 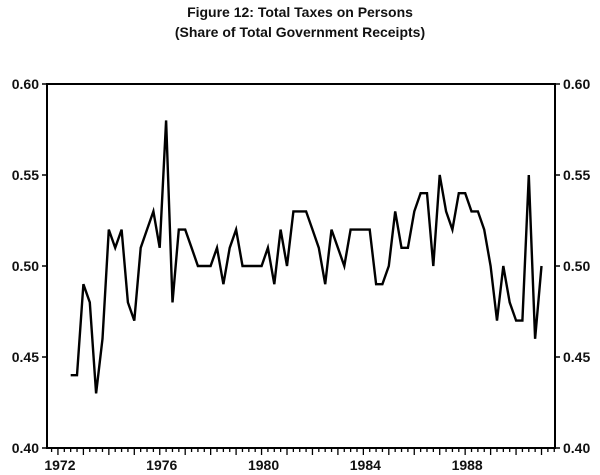 I want to click on x-axis: 1972 1976 1980 1984 1988, so click(x=263, y=465).